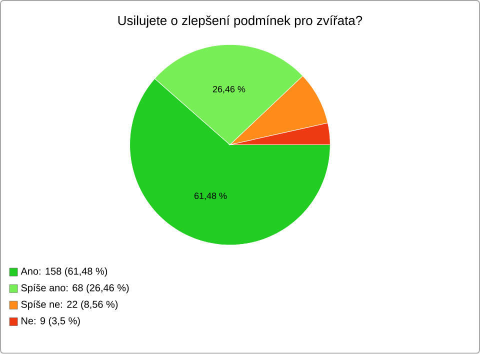  What do you see at coordinates (229, 90) in the screenshot?
I see `data-label: 26,46 %` at bounding box center [229, 90].